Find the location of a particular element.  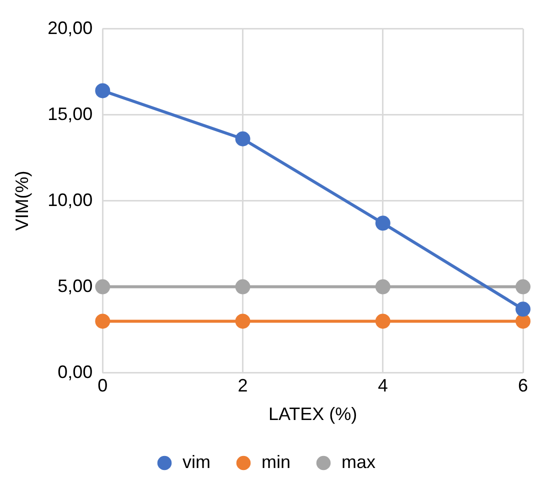

y-tick-label: 15,00 is located at coordinates (70, 114).